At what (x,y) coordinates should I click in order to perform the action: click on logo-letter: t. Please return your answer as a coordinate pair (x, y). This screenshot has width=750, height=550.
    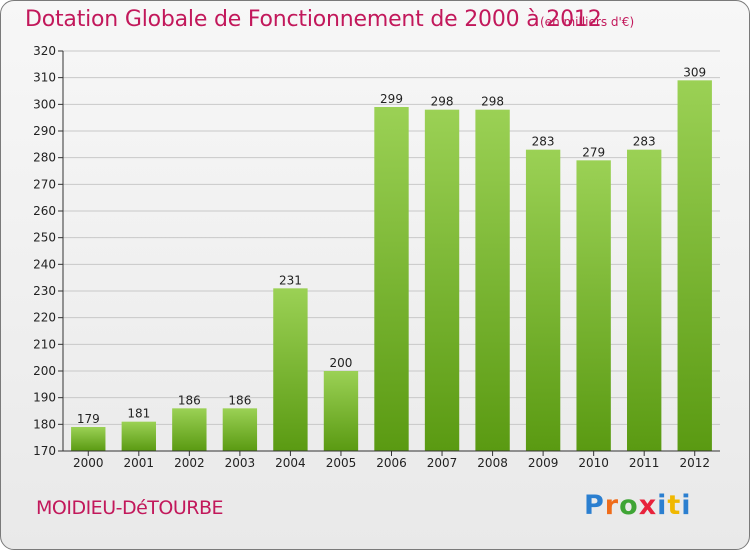
    Looking at the image, I should click on (674, 505).